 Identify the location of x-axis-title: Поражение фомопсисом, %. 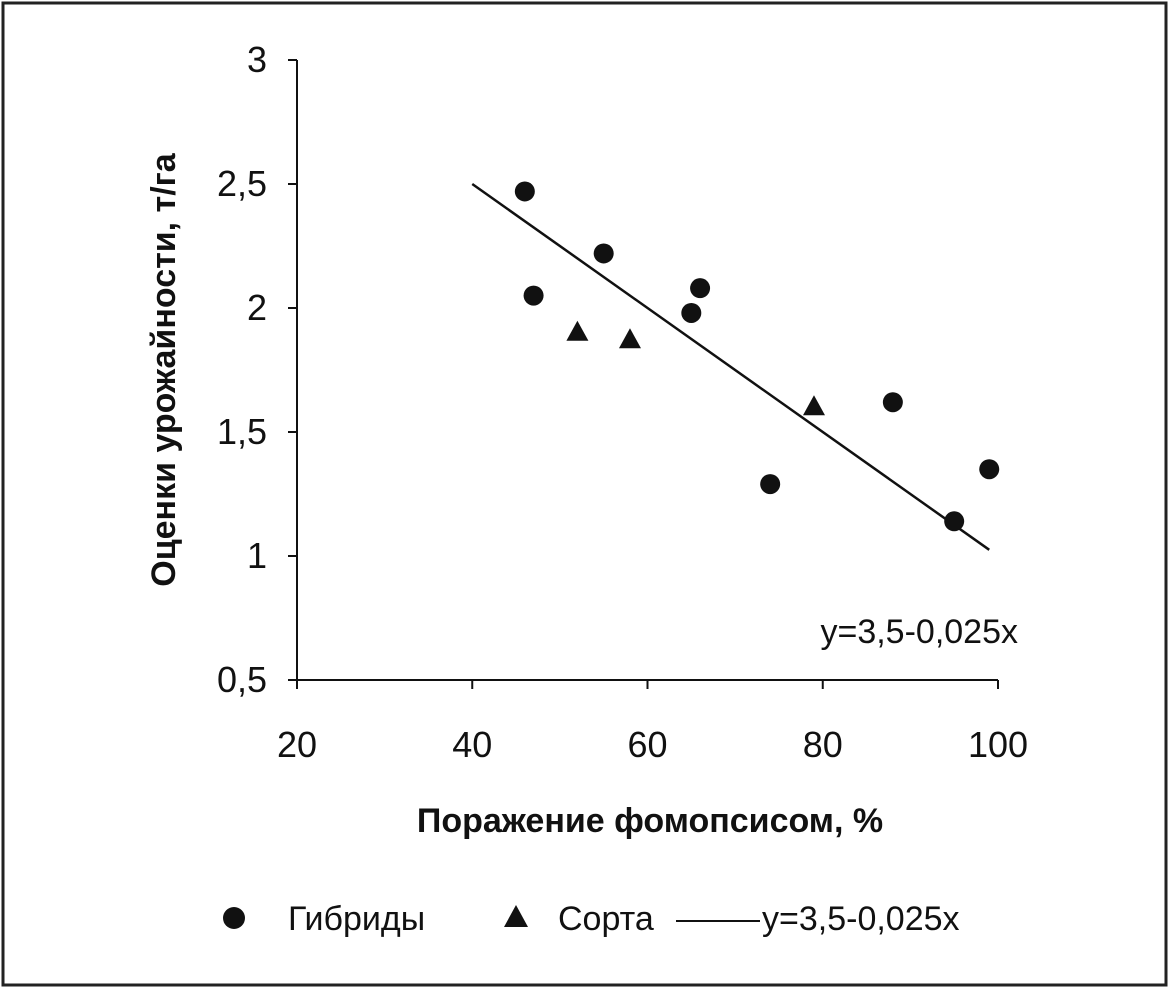
(650, 821).